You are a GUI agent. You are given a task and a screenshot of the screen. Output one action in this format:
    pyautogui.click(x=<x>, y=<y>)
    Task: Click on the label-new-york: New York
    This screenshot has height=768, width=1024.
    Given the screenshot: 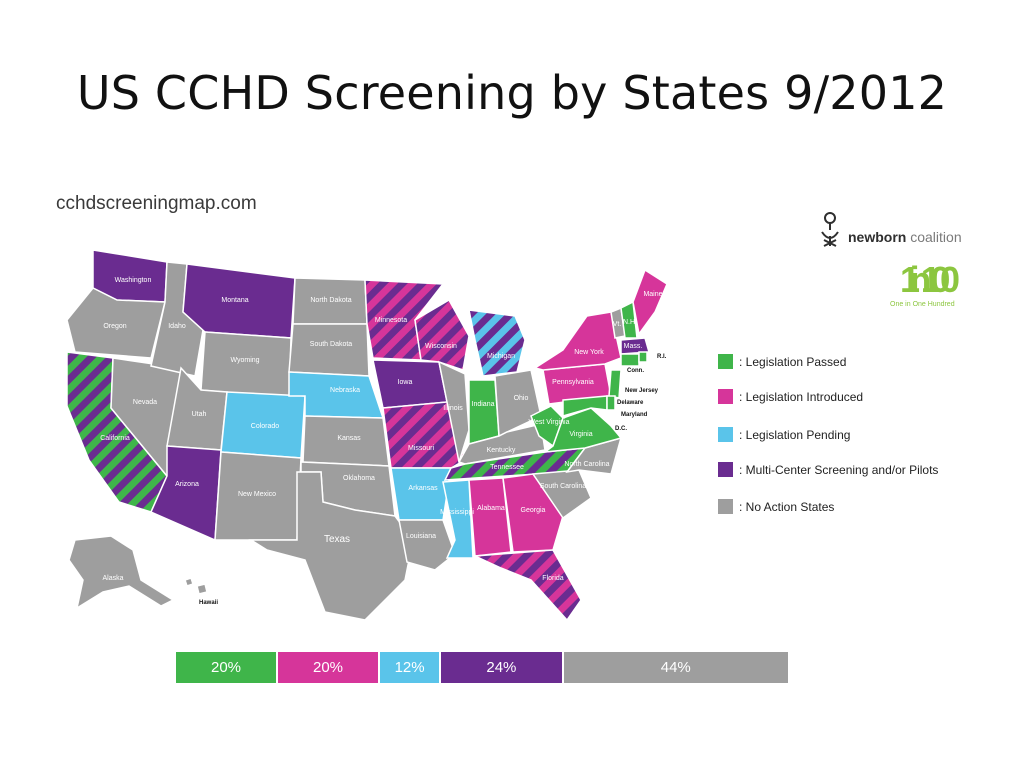 What is the action you would take?
    pyautogui.click(x=589, y=352)
    